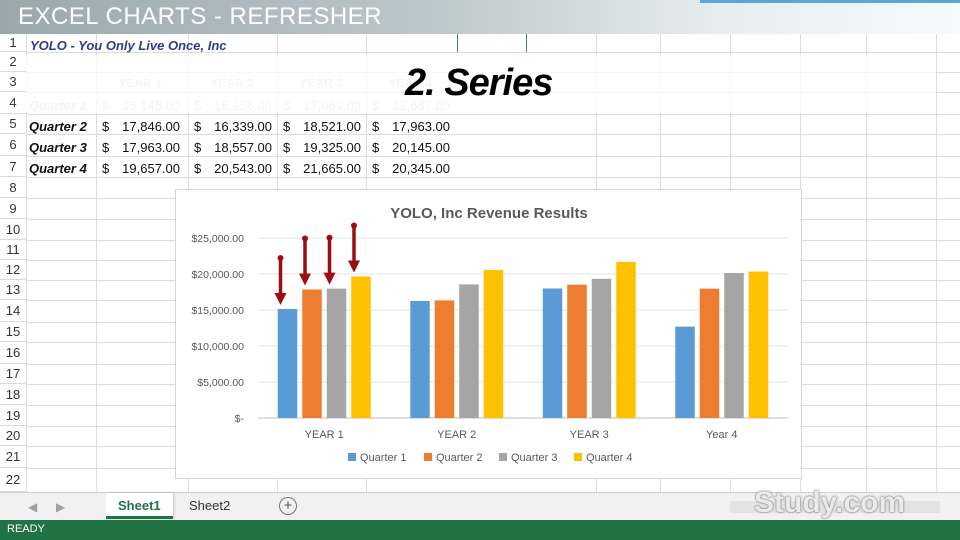 The image size is (960, 540). Describe the element at coordinates (58, 126) in the screenshot. I see `quarter-label-cell: Quarter 2` at that location.